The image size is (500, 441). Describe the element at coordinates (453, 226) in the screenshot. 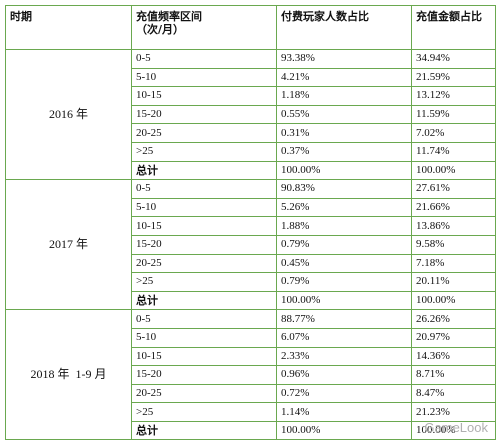

I see `table-cell: 13.86%` at that location.